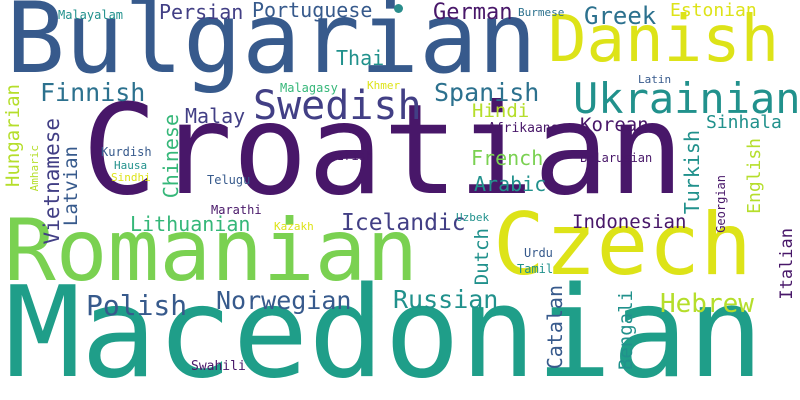  Describe the element at coordinates (284, 300) in the screenshot. I see `word-norwegian: Norwegian` at that location.